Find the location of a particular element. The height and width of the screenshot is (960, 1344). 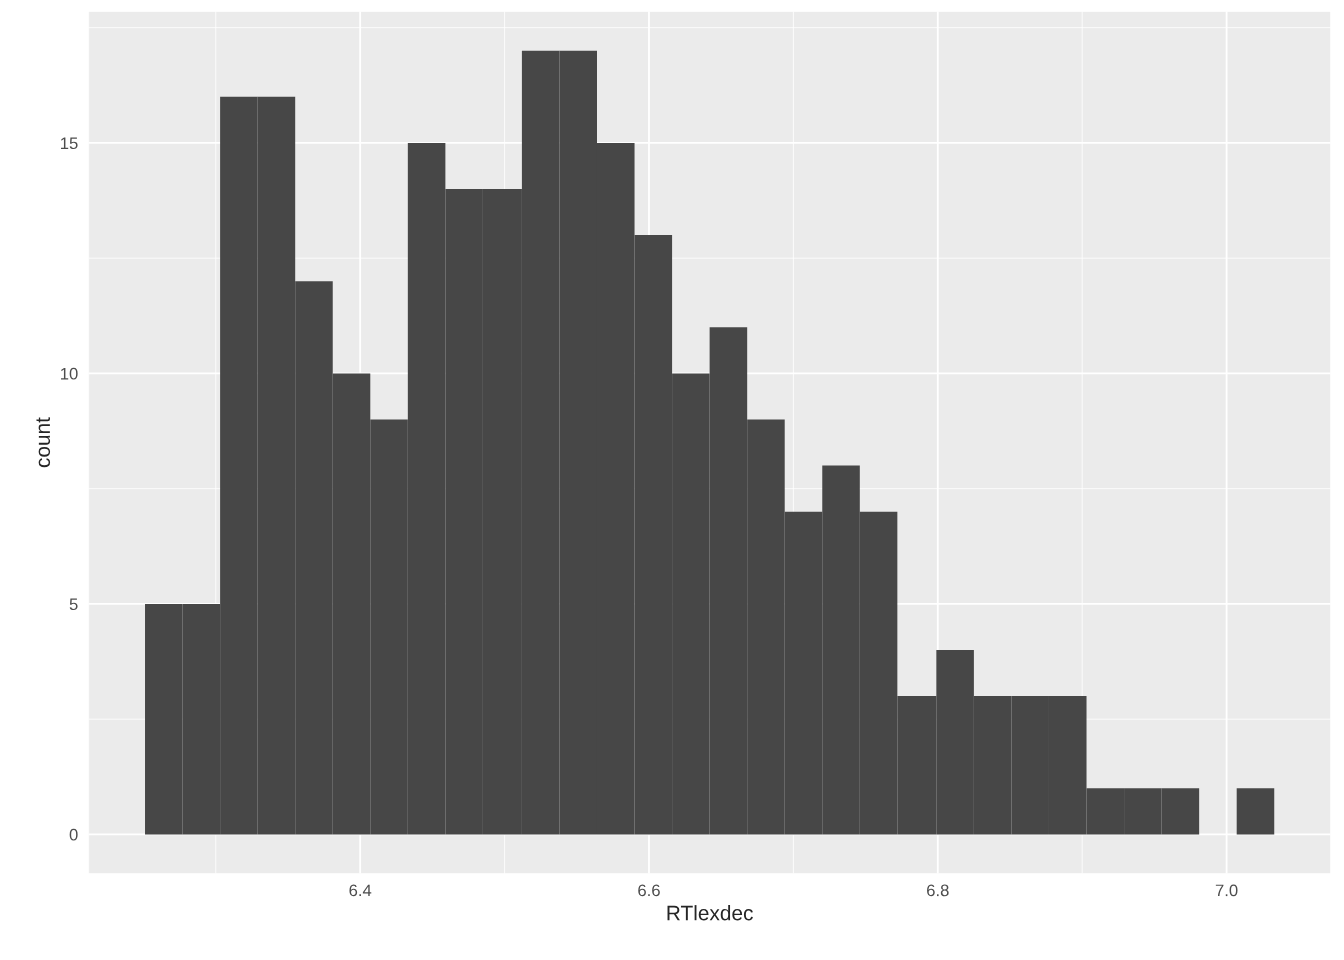

x-tick-label: 6.6 is located at coordinates (649, 890).